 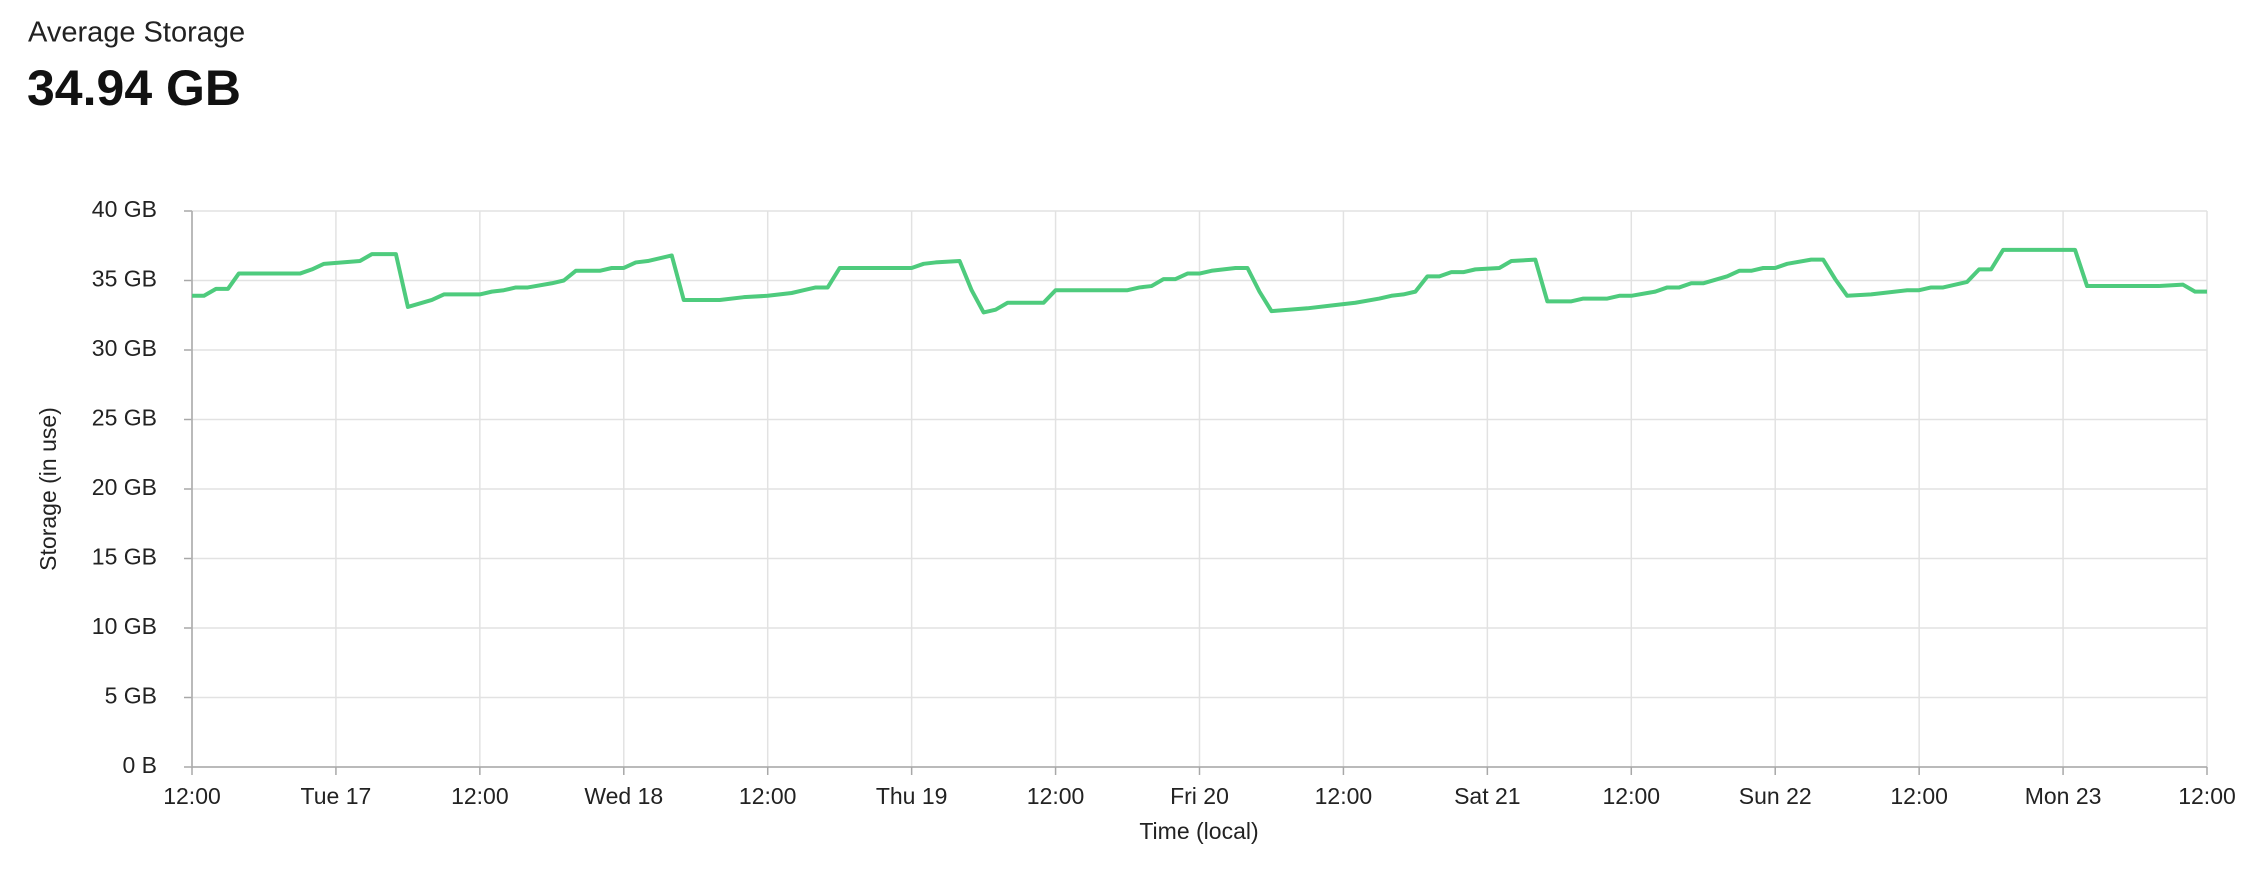 I want to click on x-tick-label: Sat 21, so click(x=1487, y=796).